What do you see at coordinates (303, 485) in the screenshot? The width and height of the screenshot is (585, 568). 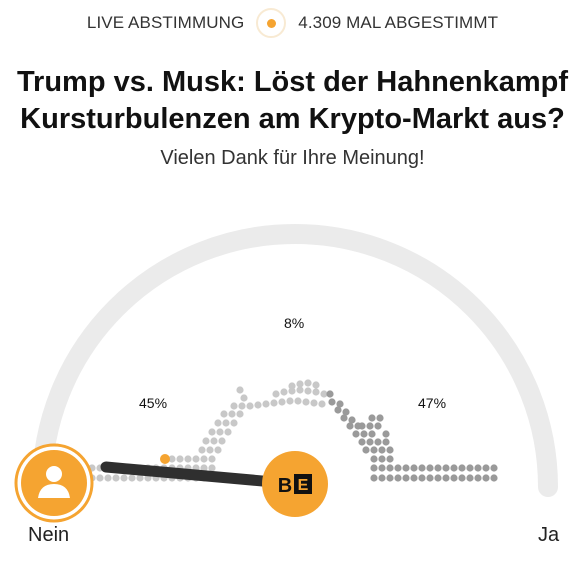 I see `svg-text: E` at bounding box center [303, 485].